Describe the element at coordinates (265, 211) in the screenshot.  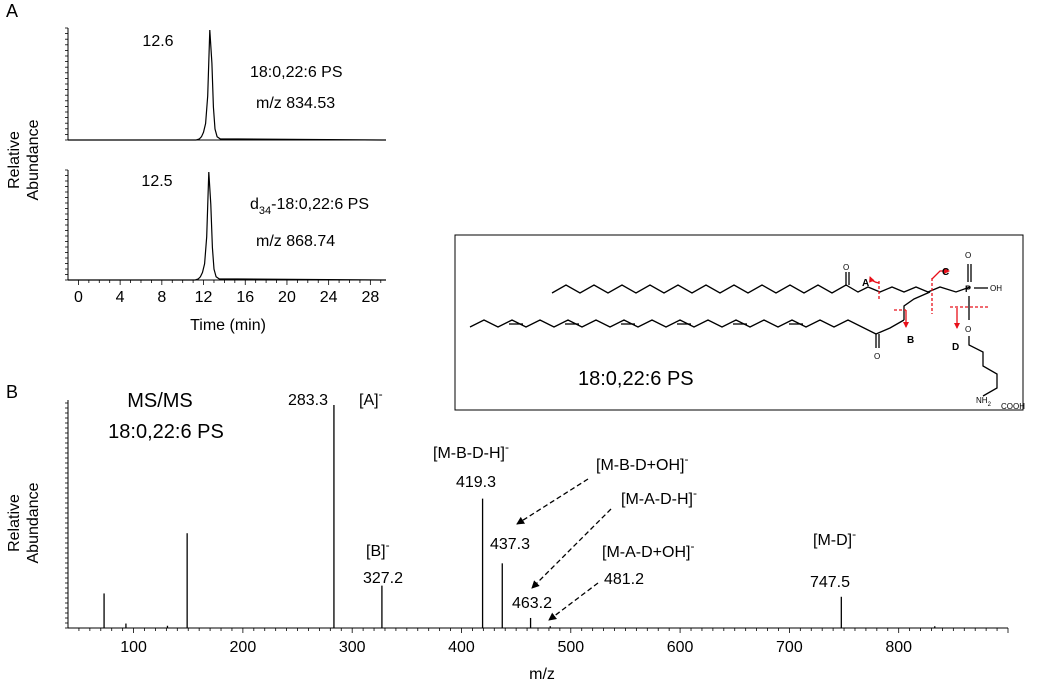
I see `trace2-name-subscript: 34` at that location.